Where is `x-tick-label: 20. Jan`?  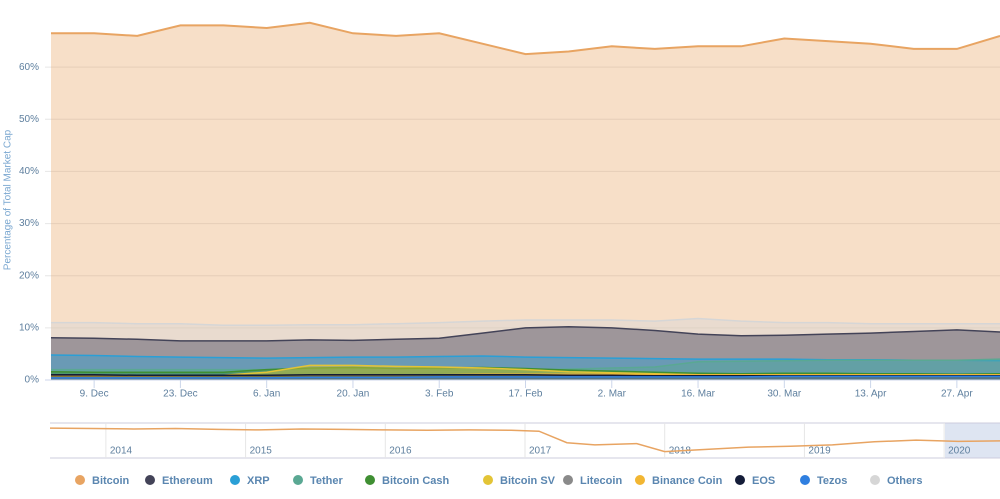
x-tick-label: 20. Jan is located at coordinates (353, 394).